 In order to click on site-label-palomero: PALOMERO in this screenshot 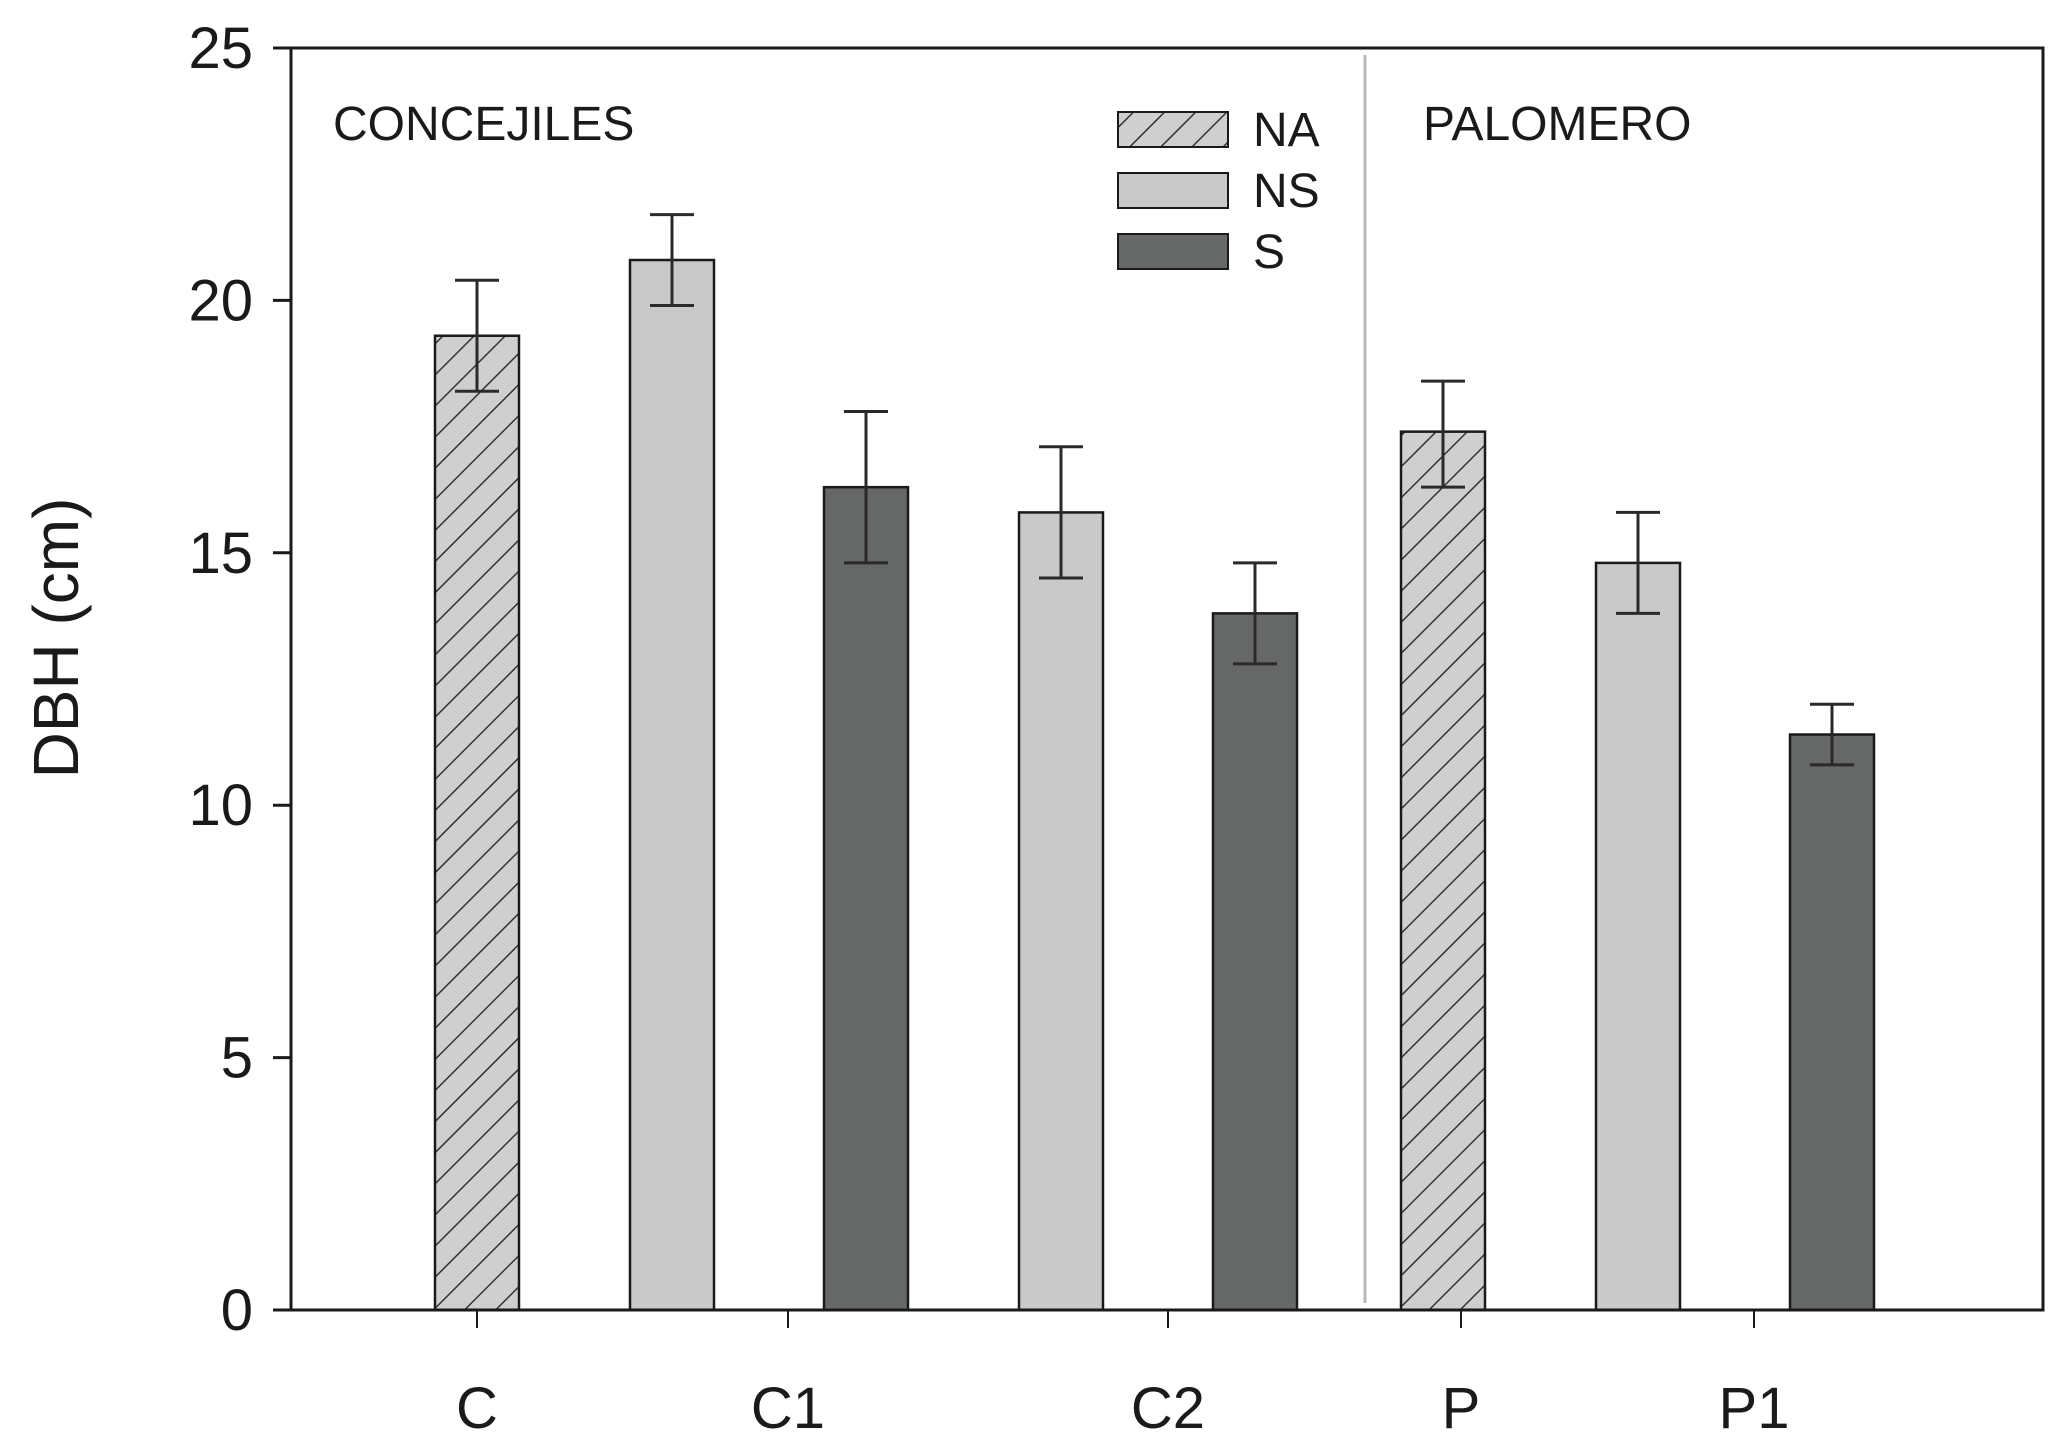, I will do `click(1557, 124)`.